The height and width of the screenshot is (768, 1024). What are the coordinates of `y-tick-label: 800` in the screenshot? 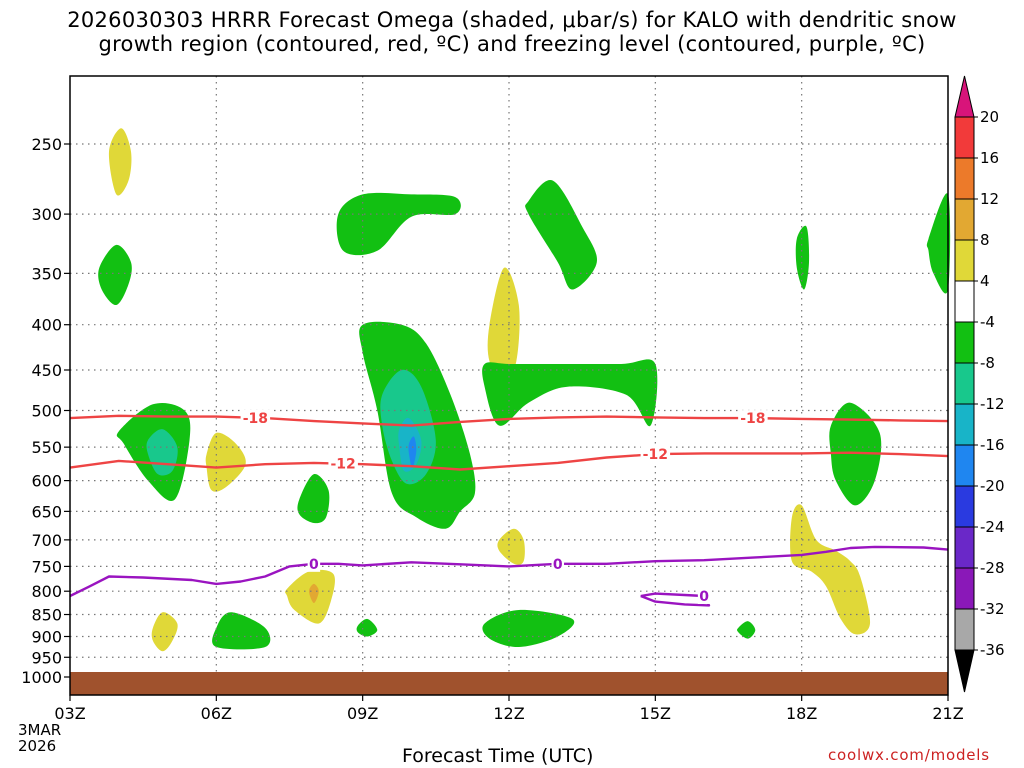 It's located at (46, 591).